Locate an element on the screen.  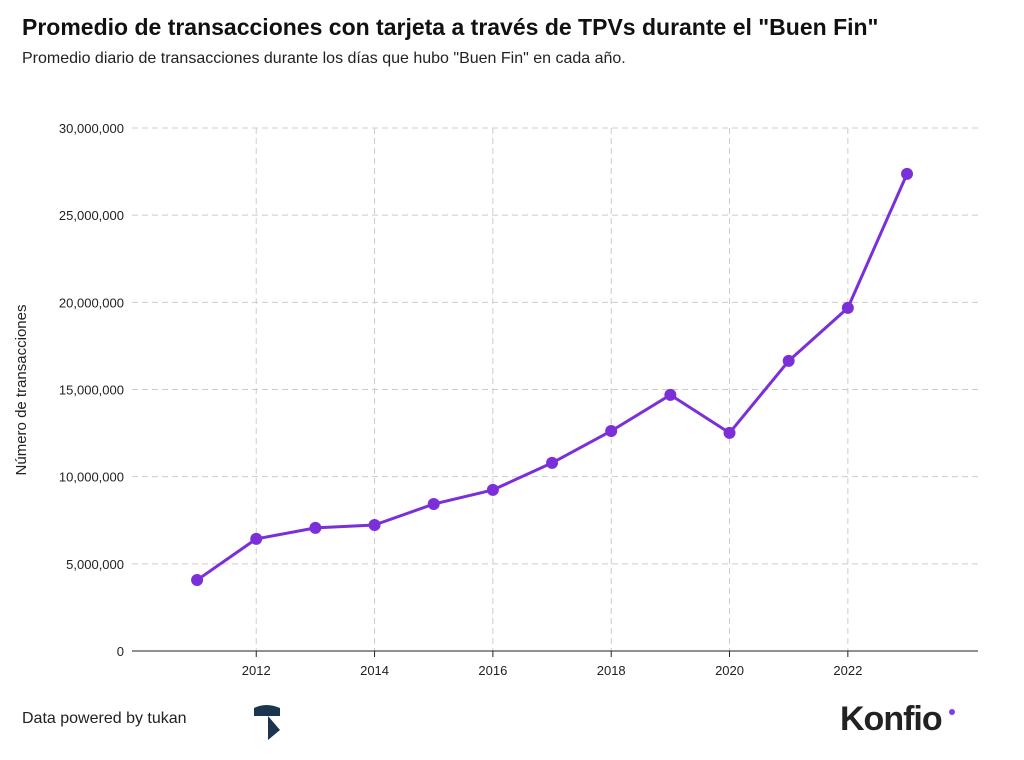
data-point-2018 is located at coordinates (611, 430).